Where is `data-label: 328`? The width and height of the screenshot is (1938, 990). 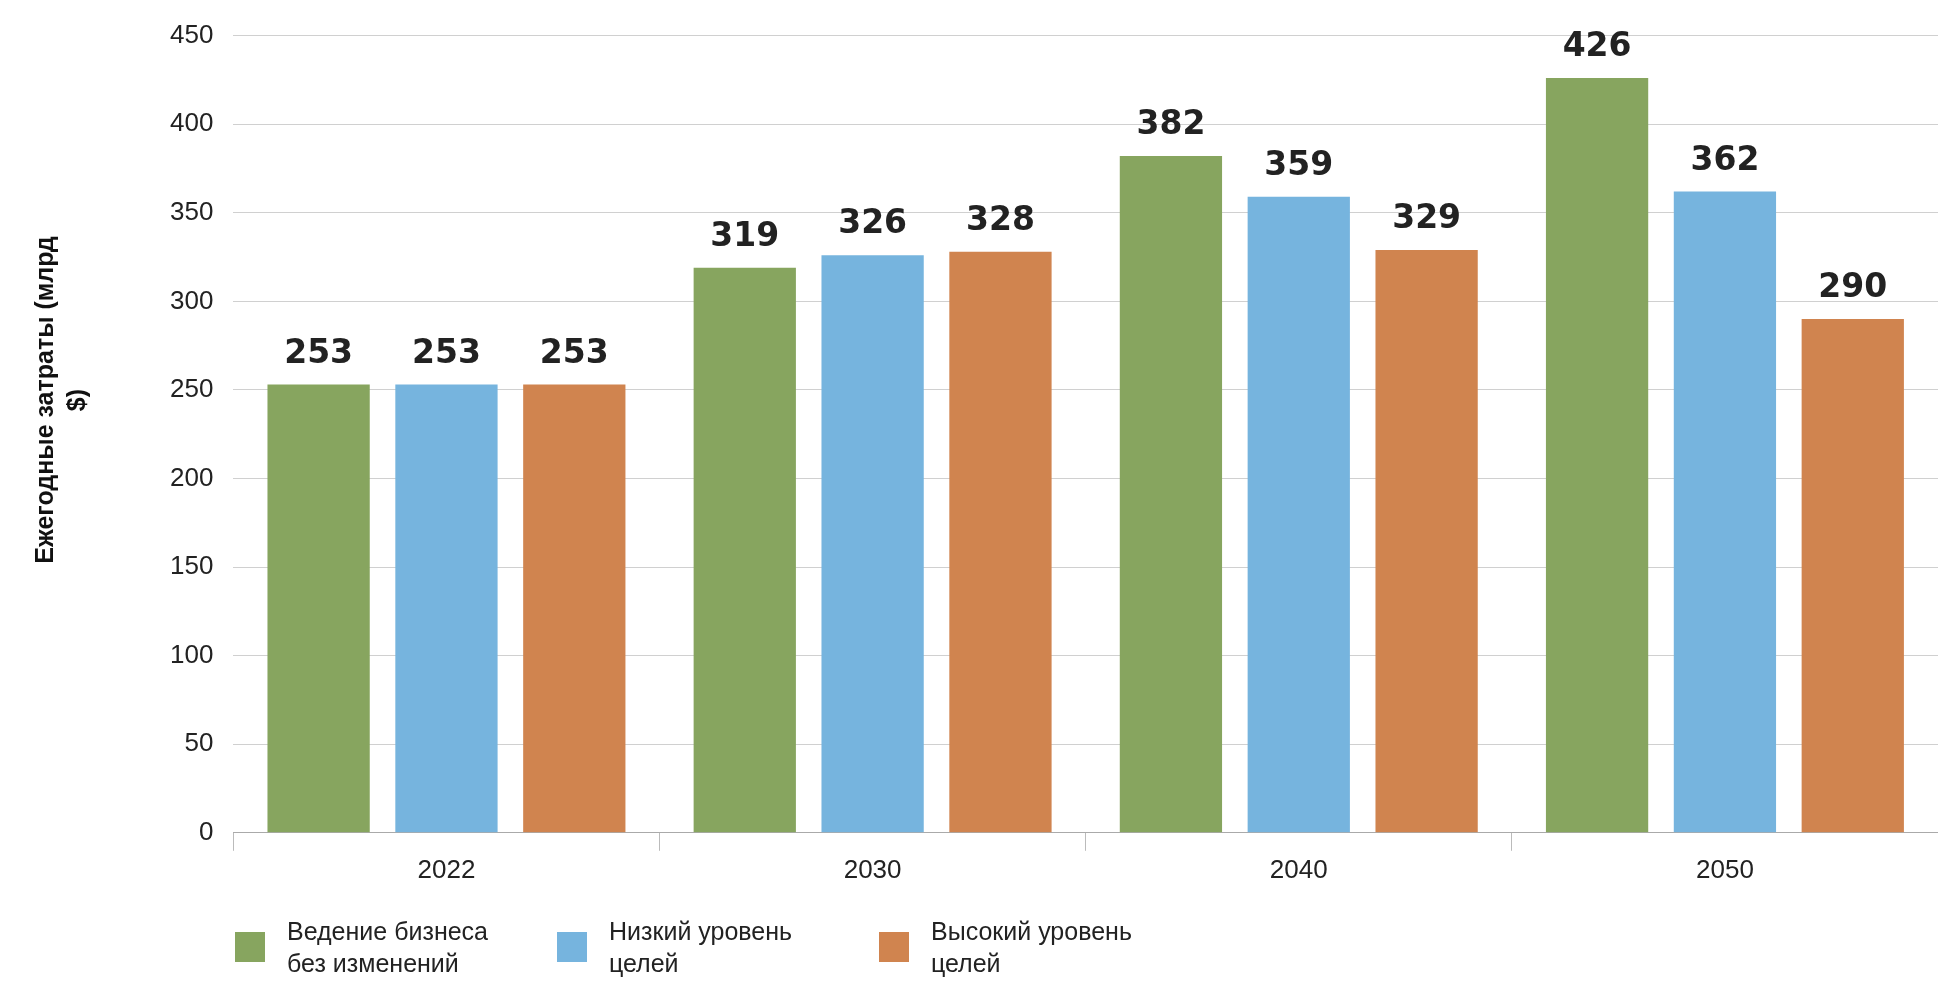 data-label: 328 is located at coordinates (1000, 218).